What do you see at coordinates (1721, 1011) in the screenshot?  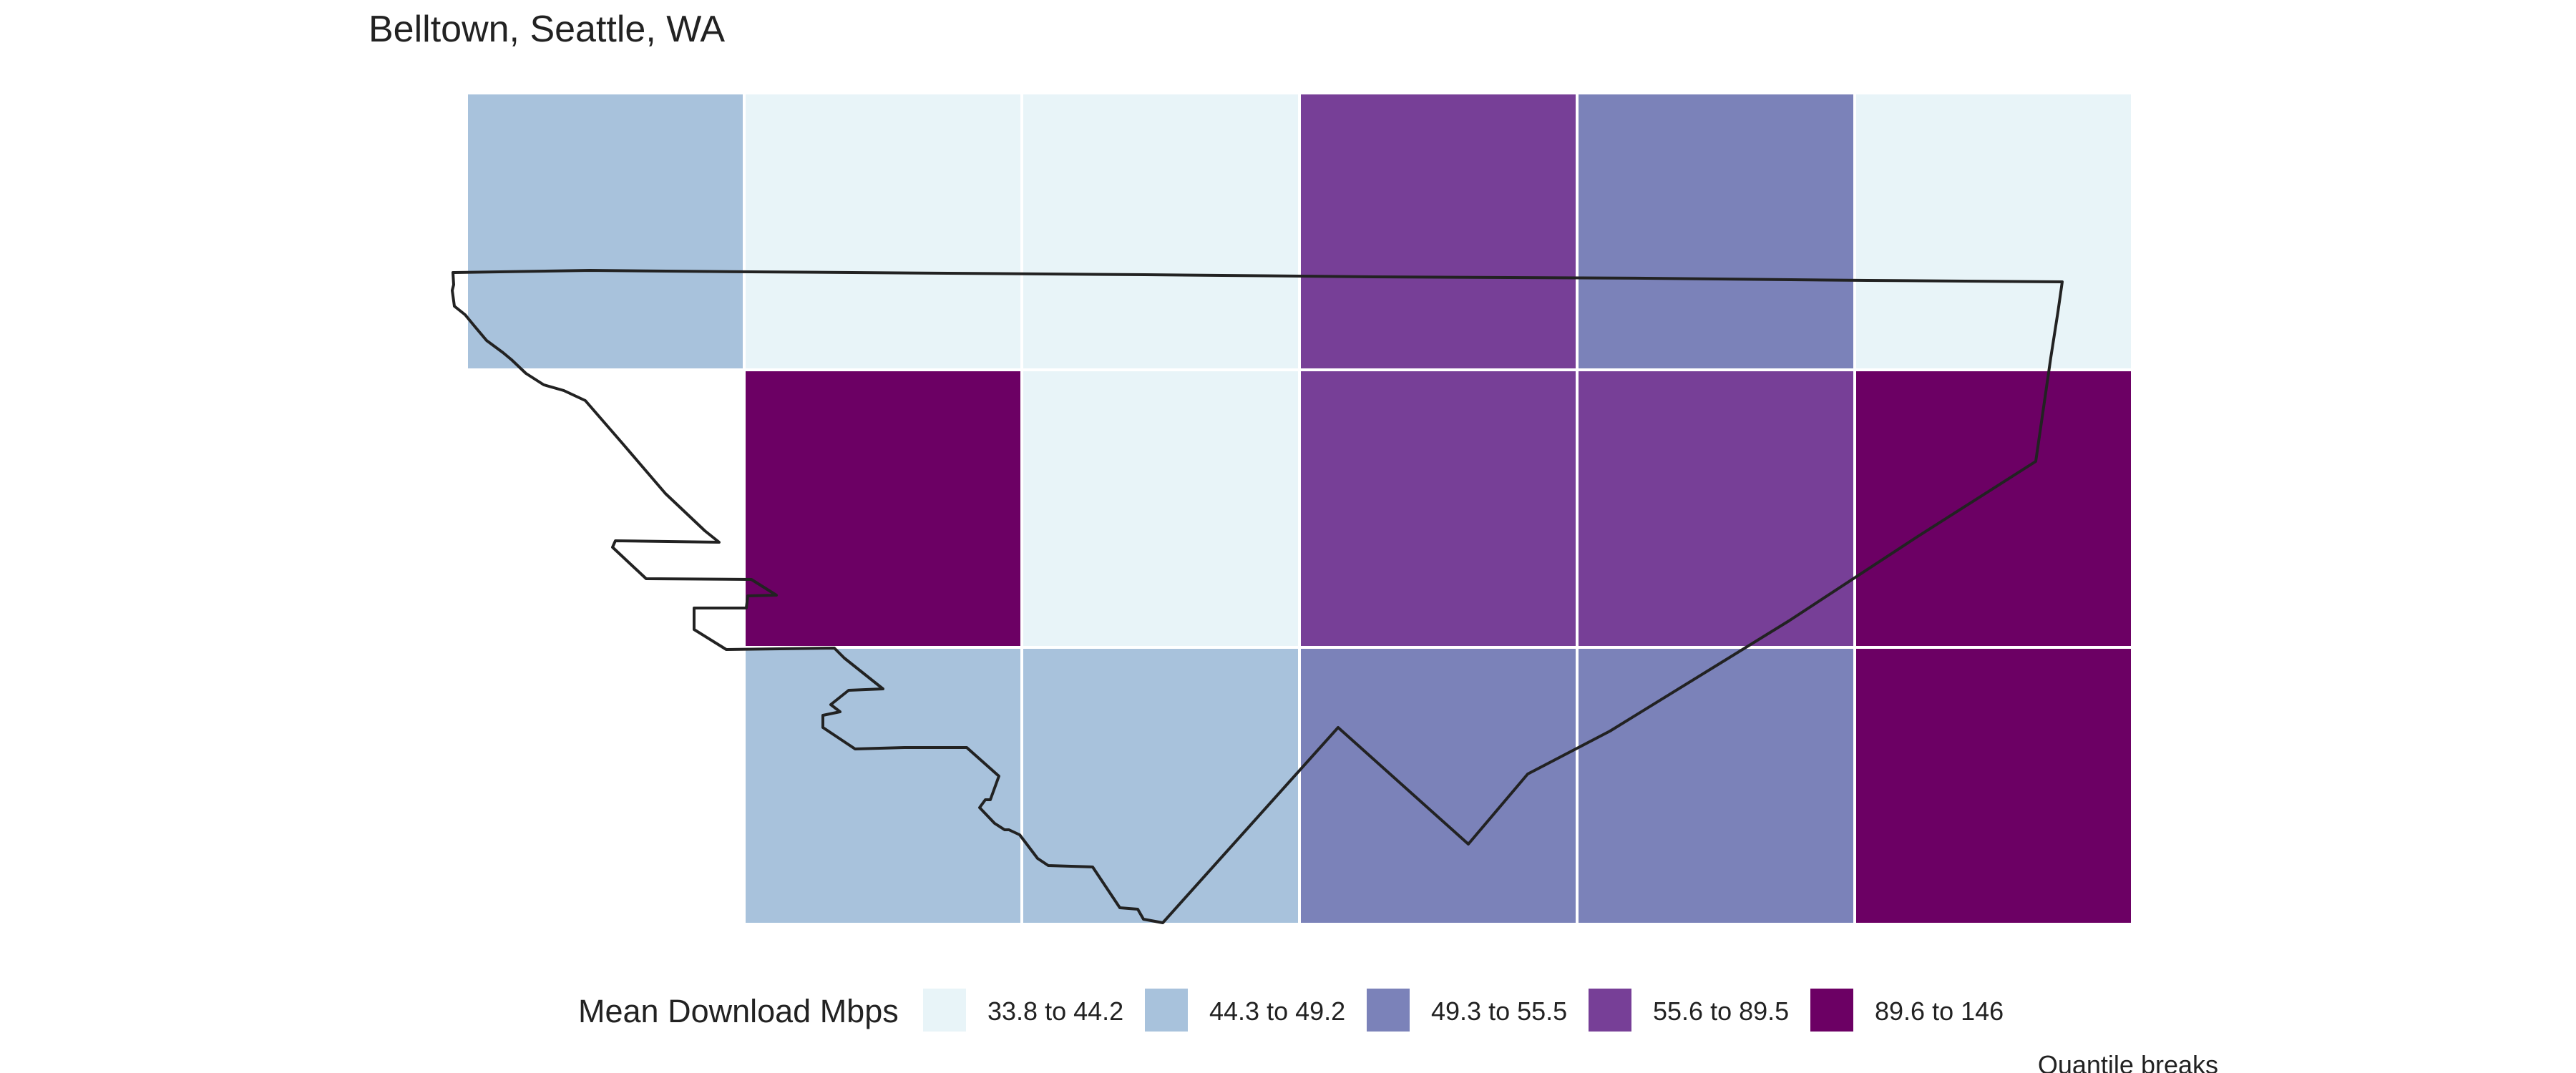 I see `legend-label: 55.6 to 89.5` at bounding box center [1721, 1011].